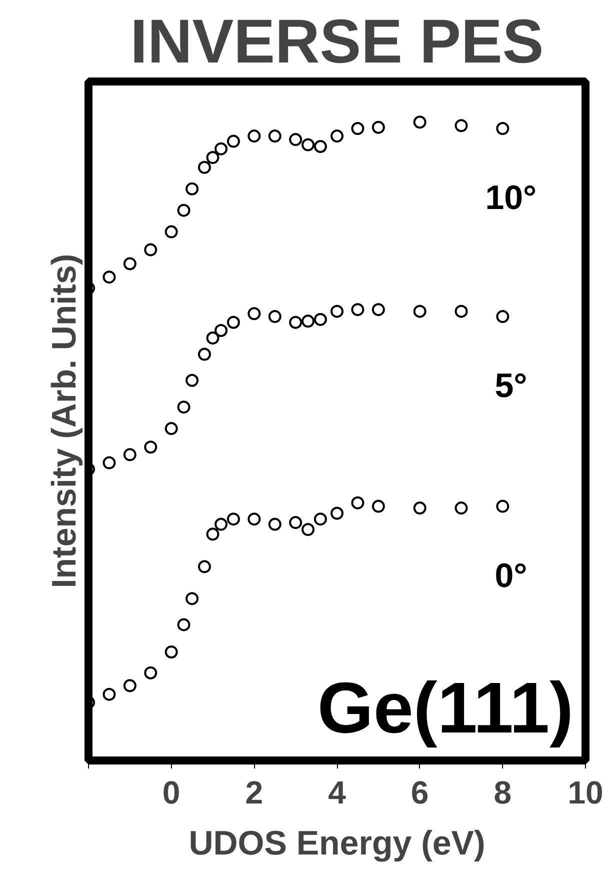 The width and height of the screenshot is (613, 880). What do you see at coordinates (171, 792) in the screenshot?
I see `x-tick-label: 0` at bounding box center [171, 792].